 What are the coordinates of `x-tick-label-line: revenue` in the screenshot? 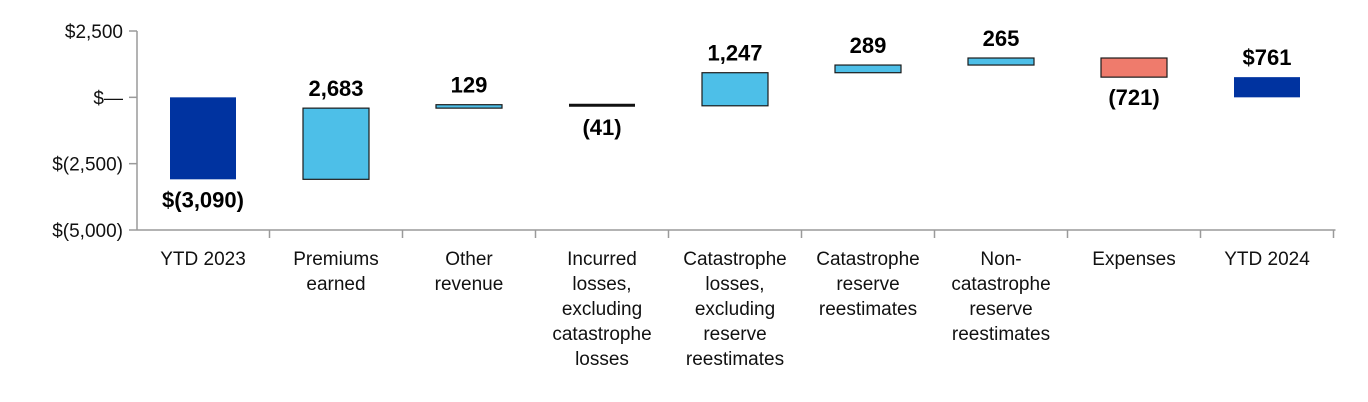 It's located at (469, 284).